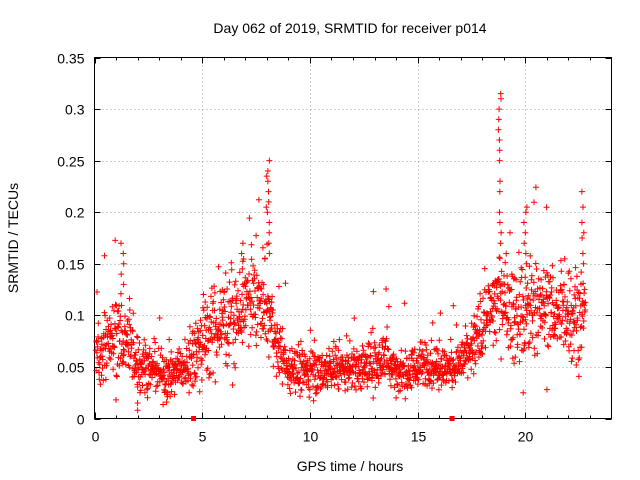 The height and width of the screenshot is (480, 640). Describe the element at coordinates (452, 418) in the screenshot. I see `gap-marker` at that location.